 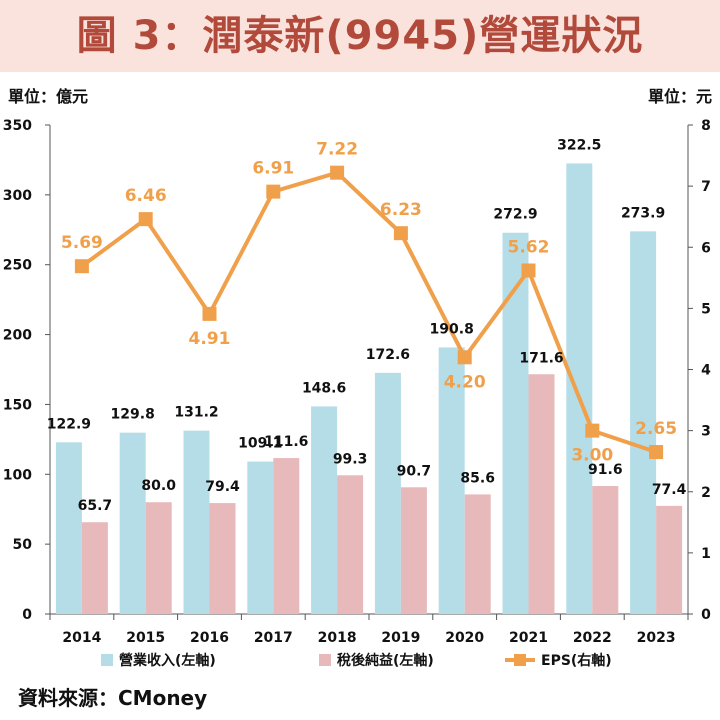 I want to click on eps-value-label: 4.20, so click(x=465, y=382).